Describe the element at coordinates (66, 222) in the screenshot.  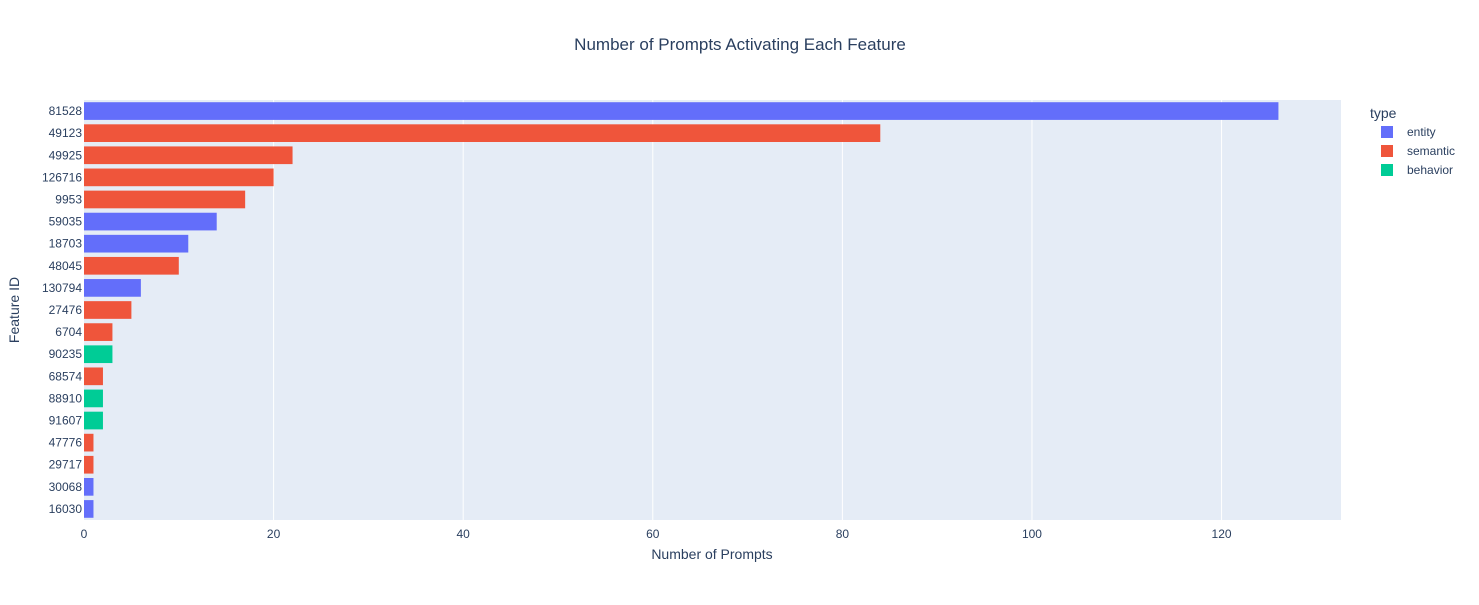
I see `y-tick-label: 59035` at that location.